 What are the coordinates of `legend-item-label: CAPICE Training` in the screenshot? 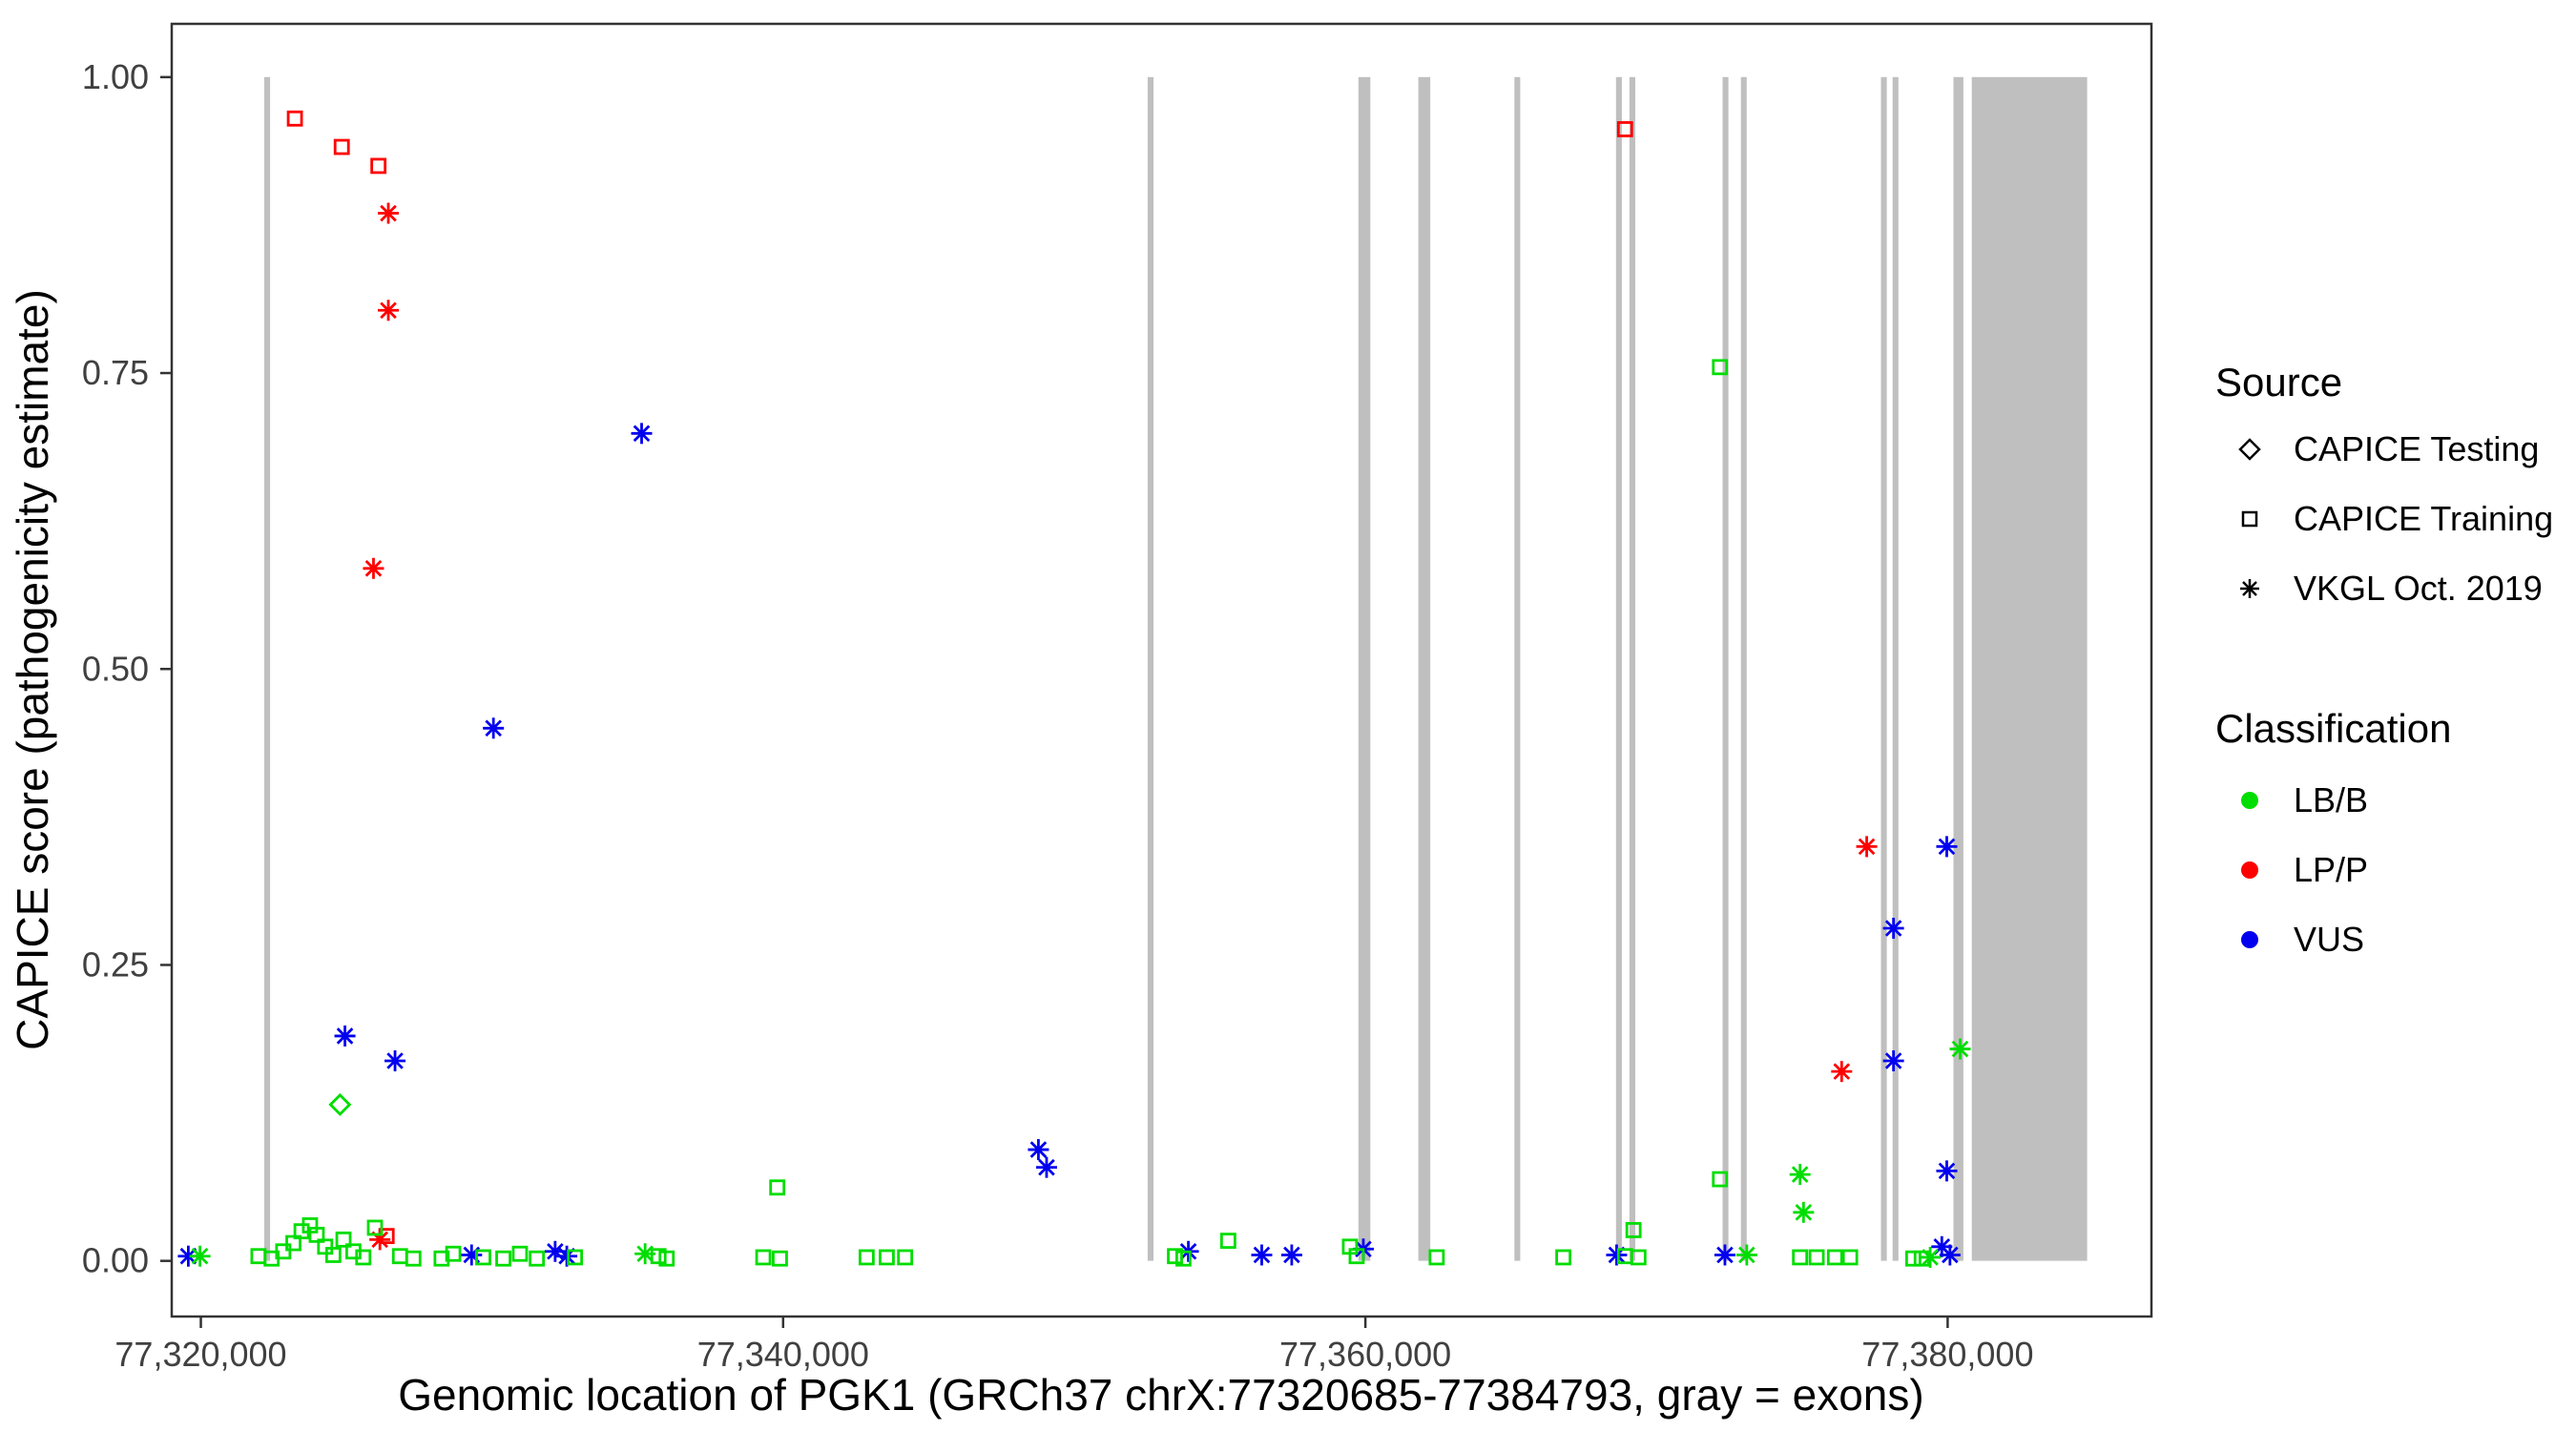 It's located at (2423, 518).